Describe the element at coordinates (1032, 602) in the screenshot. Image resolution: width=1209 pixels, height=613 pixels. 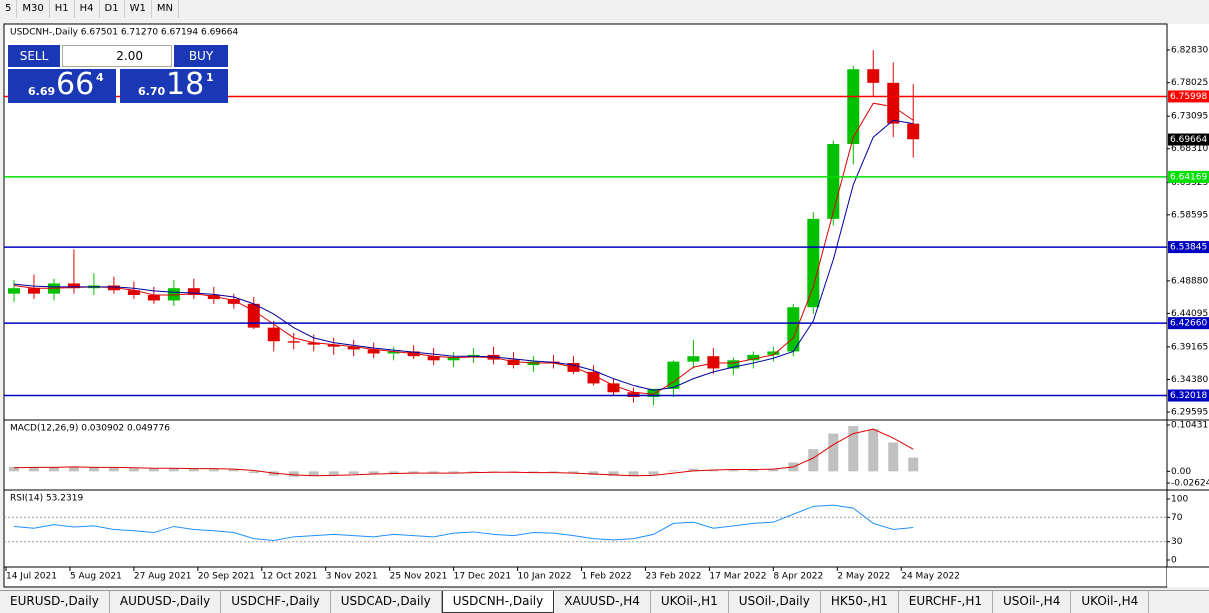
I see `symbol-tab: USOil-,H4` at that location.